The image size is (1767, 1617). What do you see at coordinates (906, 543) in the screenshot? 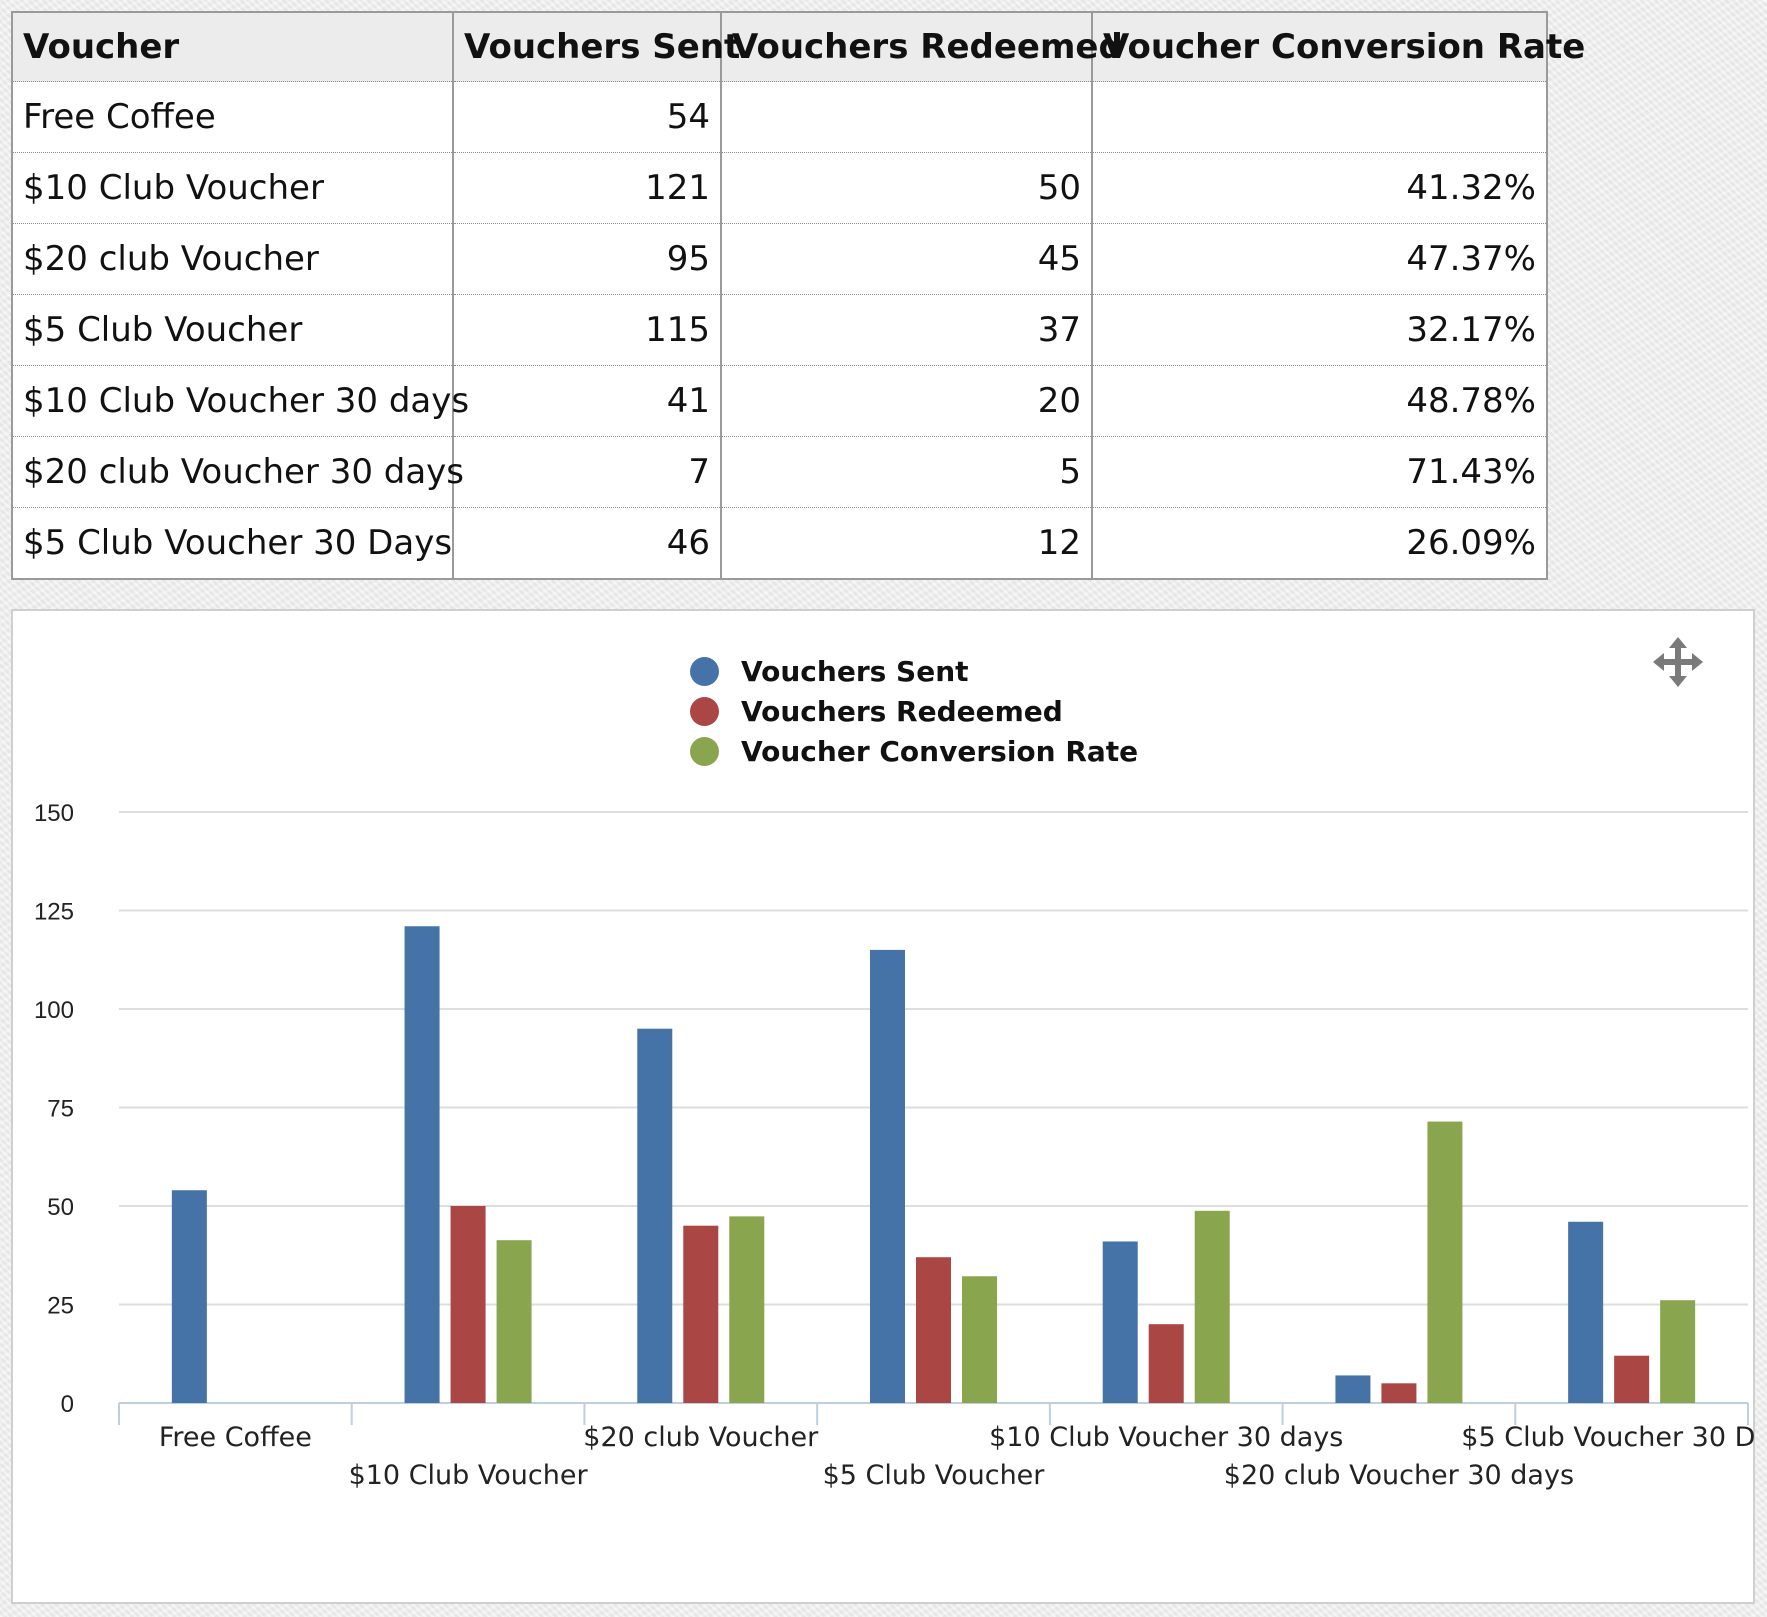
I see `cell-redeemed: 12` at bounding box center [906, 543].